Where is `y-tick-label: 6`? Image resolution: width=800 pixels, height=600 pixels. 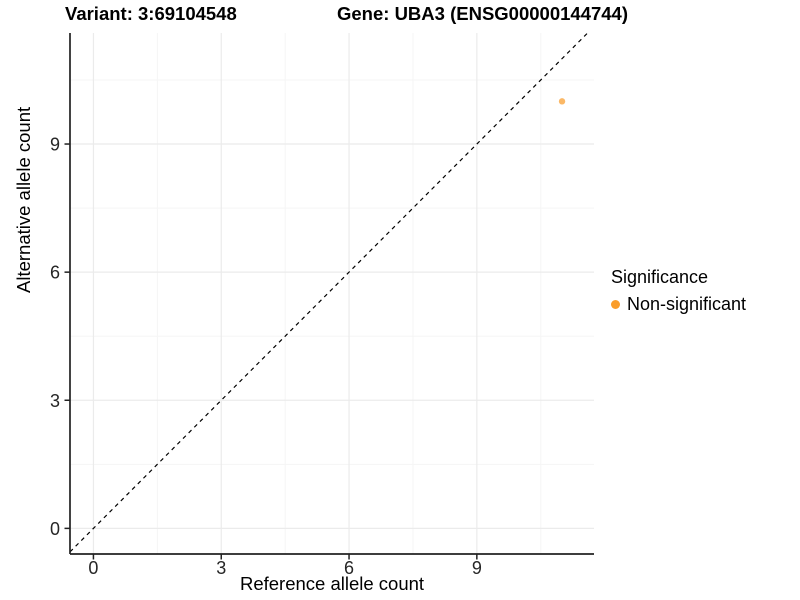 y-tick-label: 6 is located at coordinates (55, 273).